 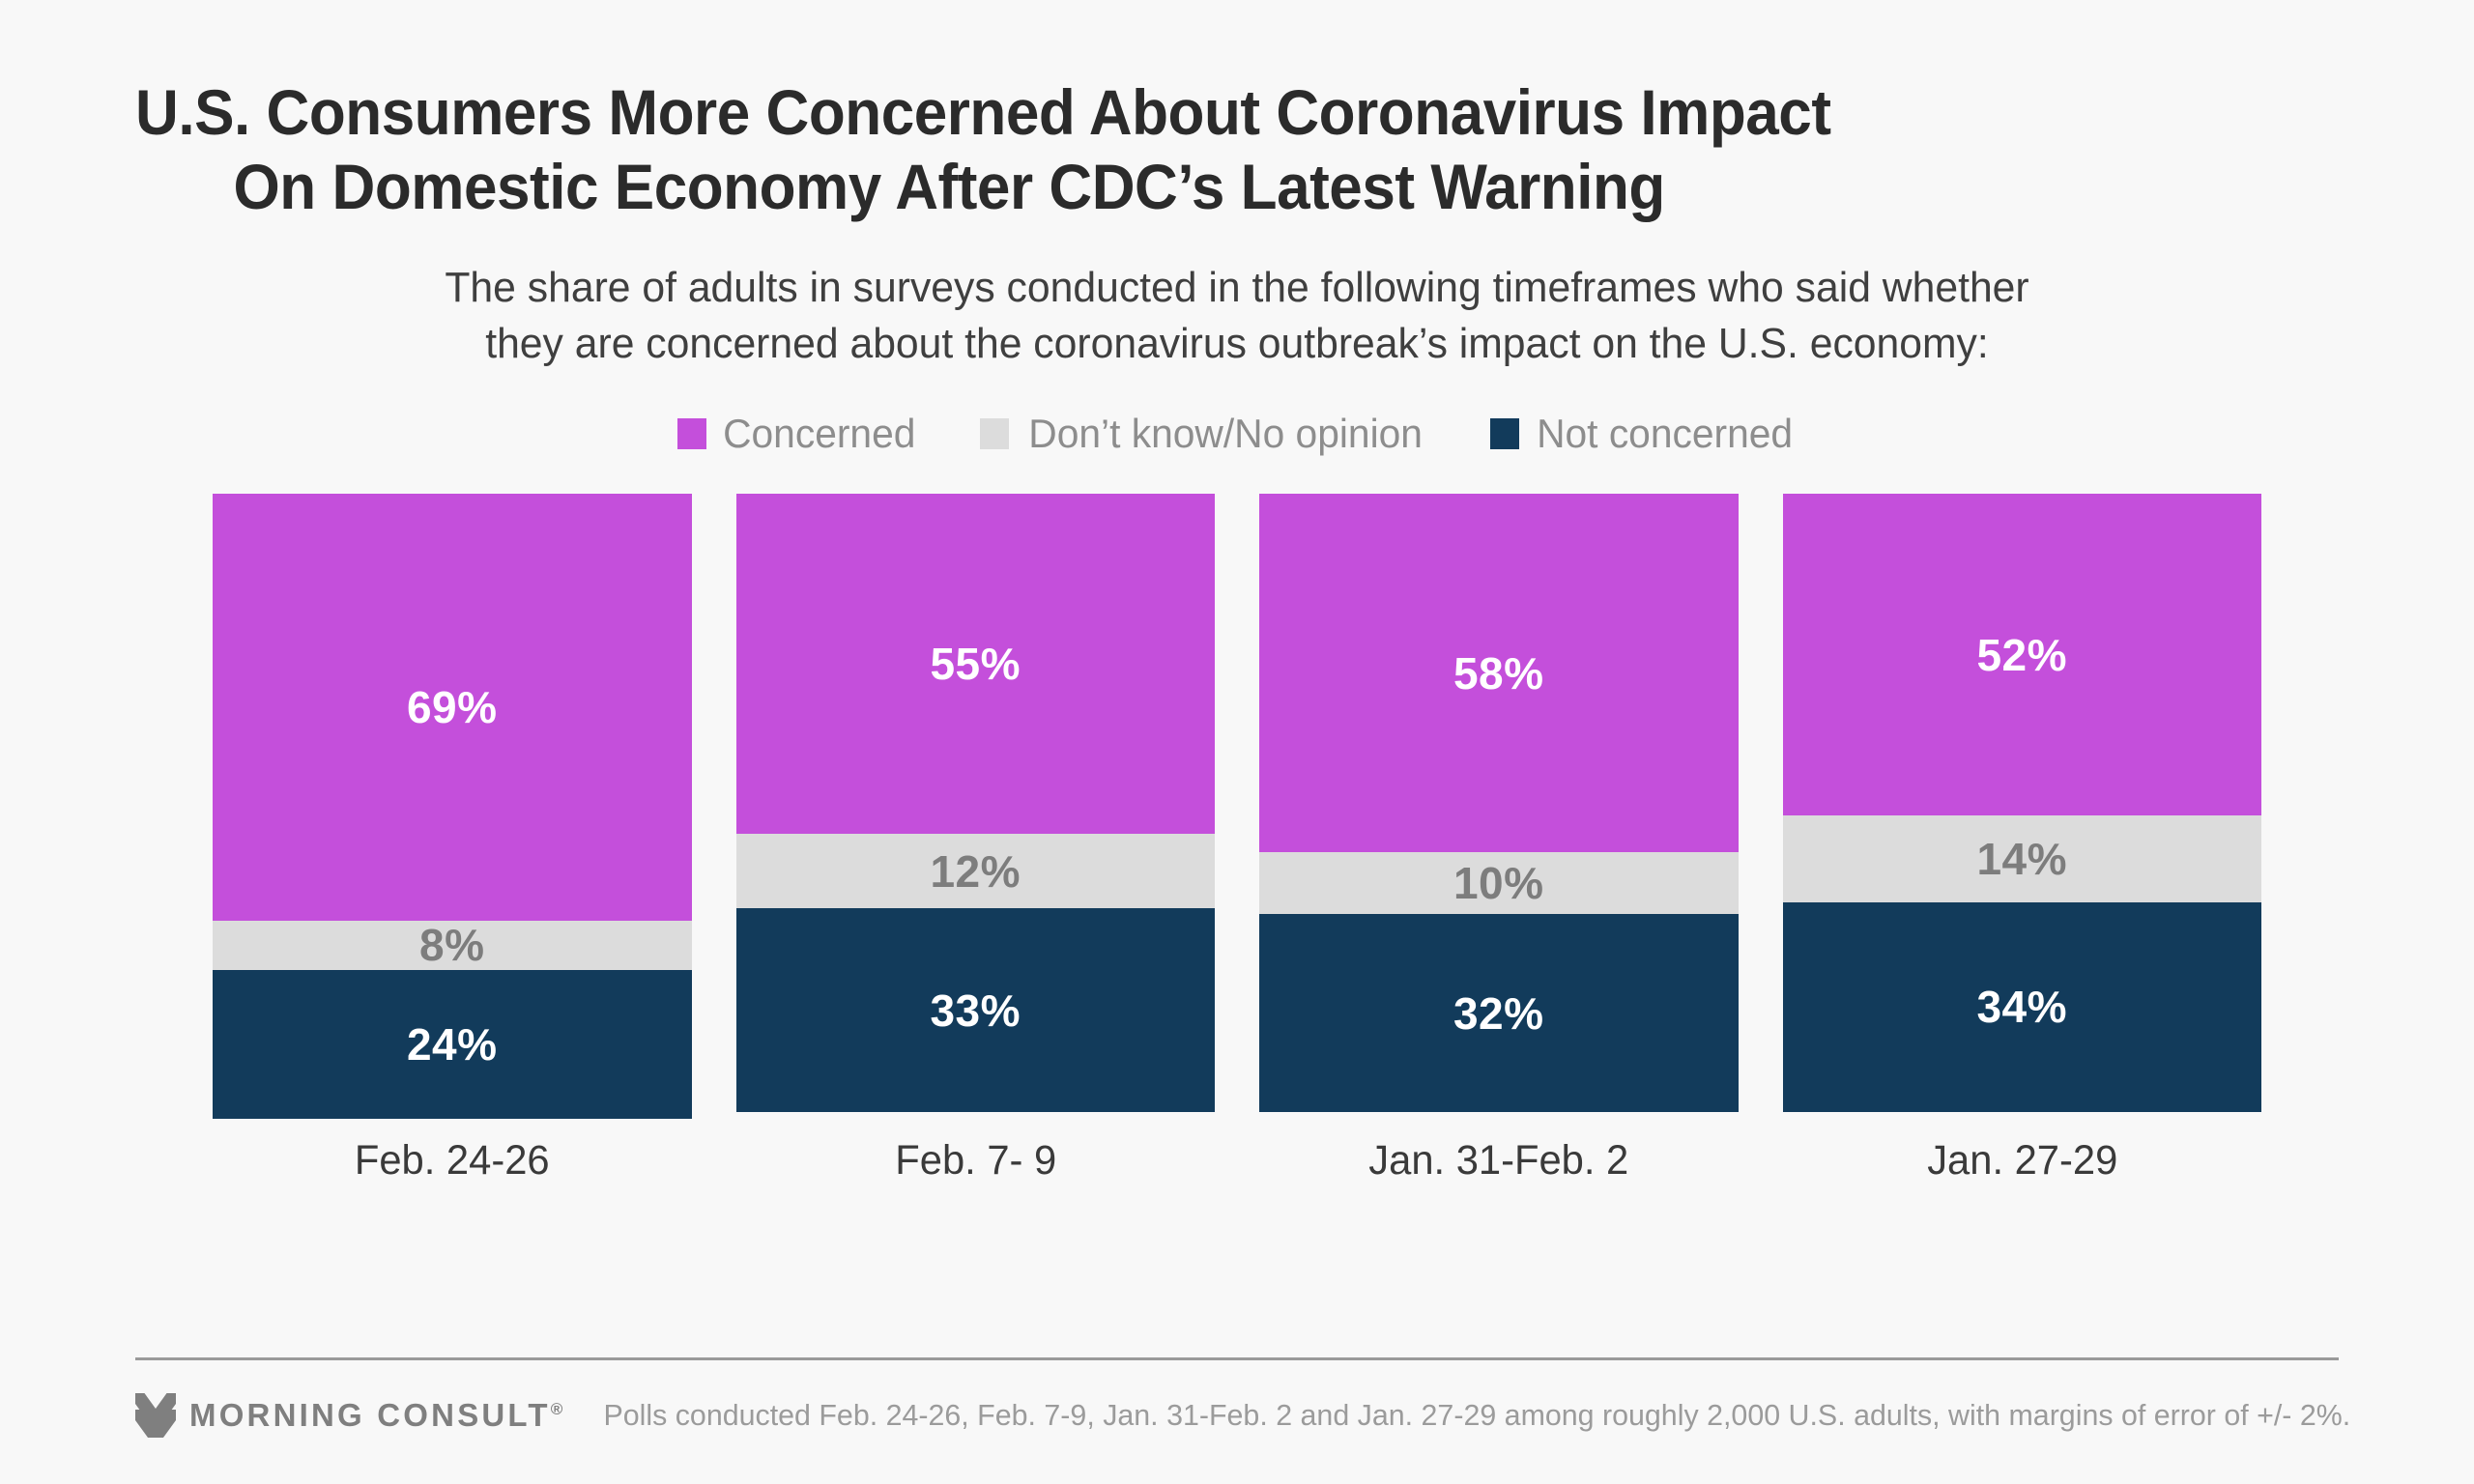 I want to click on bar-segment-label: 10%, so click(x=1499, y=884).